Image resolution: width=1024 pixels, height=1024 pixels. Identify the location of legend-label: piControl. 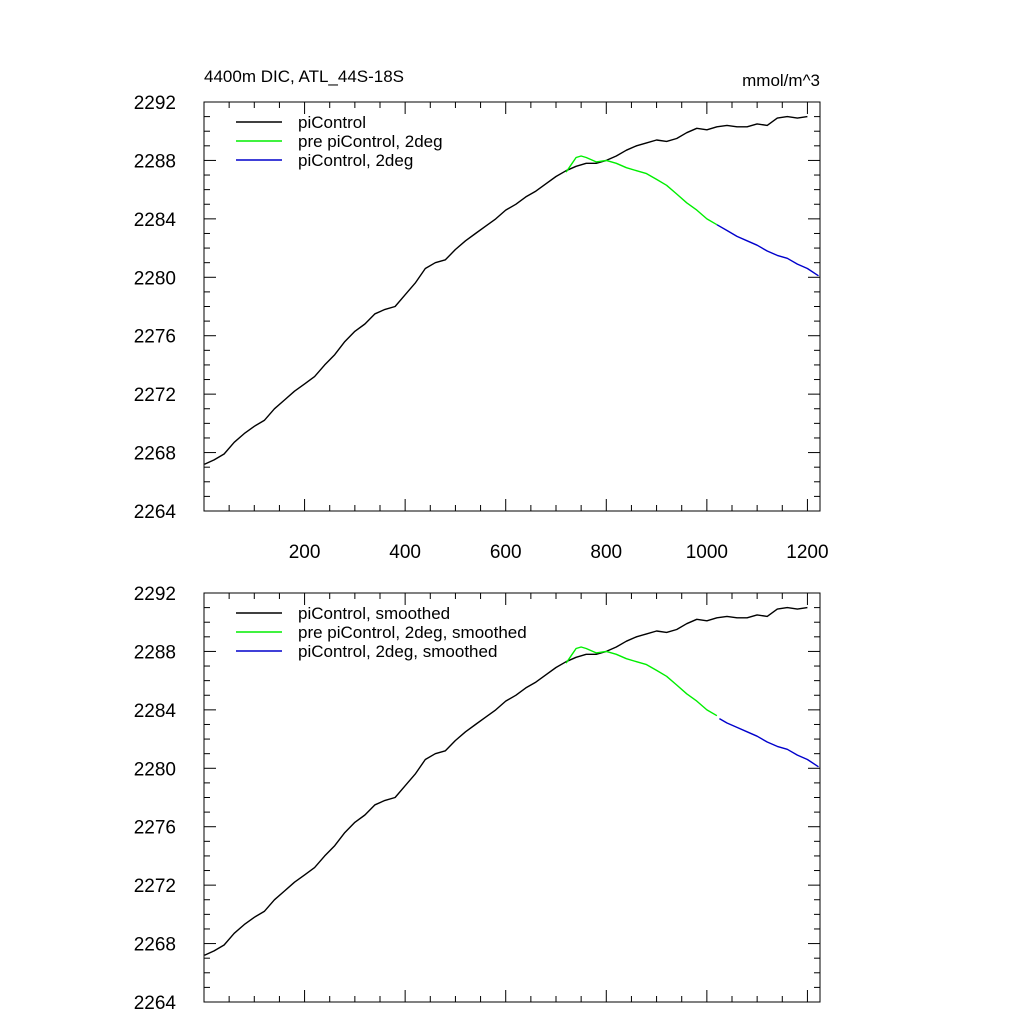
(332, 122).